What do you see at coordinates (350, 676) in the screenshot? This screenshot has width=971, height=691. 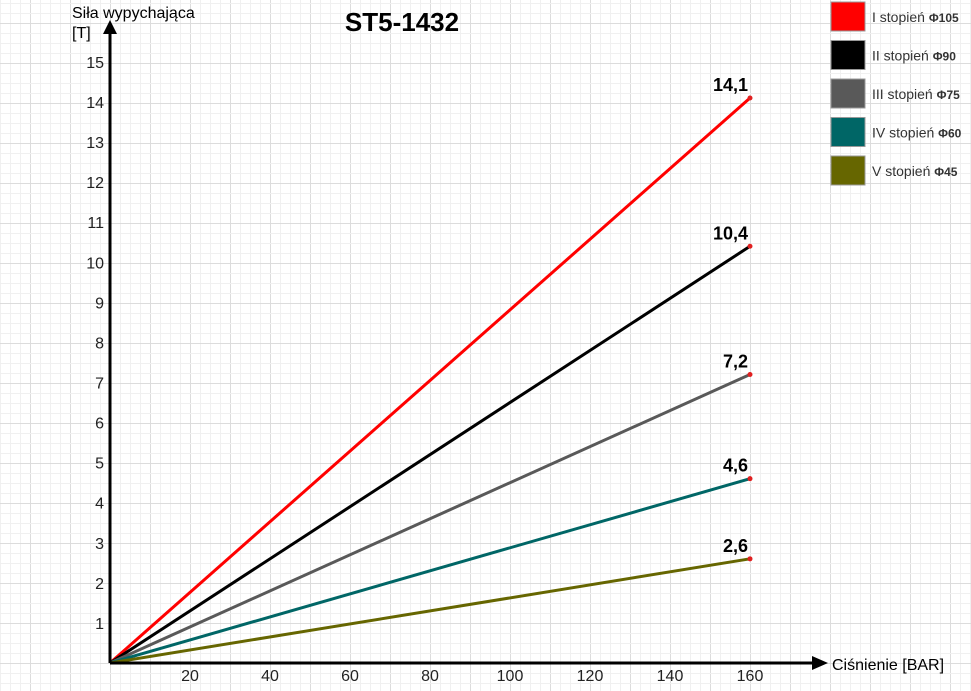 I see `x-tick-label: 60` at bounding box center [350, 676].